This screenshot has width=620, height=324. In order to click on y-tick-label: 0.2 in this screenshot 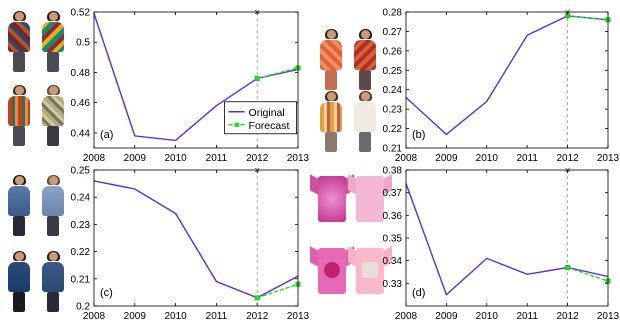, I will do `click(83, 307)`.